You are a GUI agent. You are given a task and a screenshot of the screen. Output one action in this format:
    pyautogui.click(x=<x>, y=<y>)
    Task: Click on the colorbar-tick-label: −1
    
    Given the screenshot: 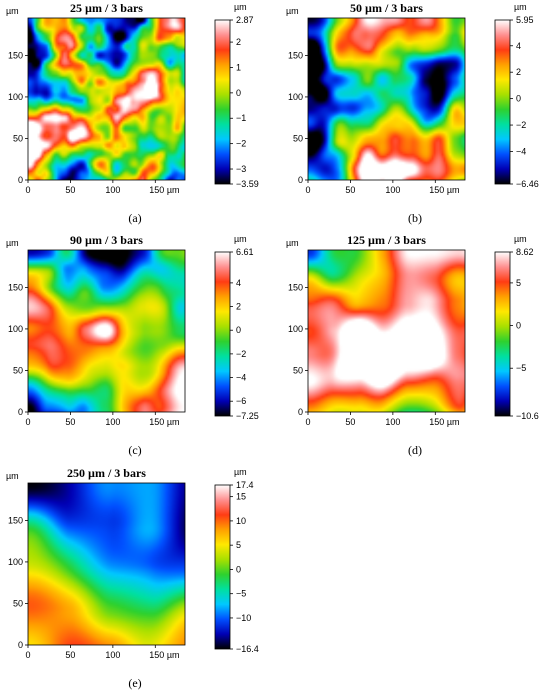 What is the action you would take?
    pyautogui.click(x=241, y=118)
    